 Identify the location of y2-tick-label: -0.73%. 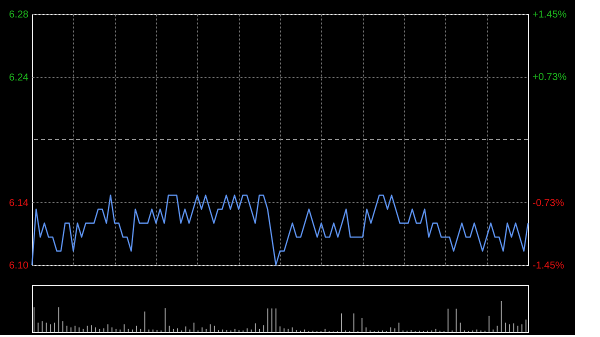
(548, 204).